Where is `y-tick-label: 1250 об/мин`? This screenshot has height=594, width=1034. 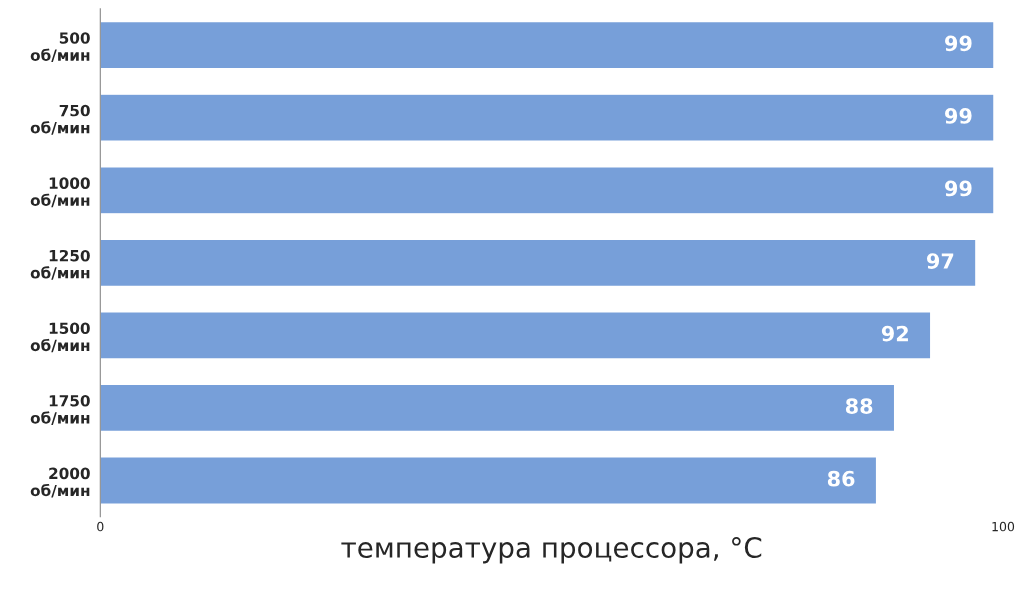 y-tick-label: 1250 об/мин is located at coordinates (60, 264).